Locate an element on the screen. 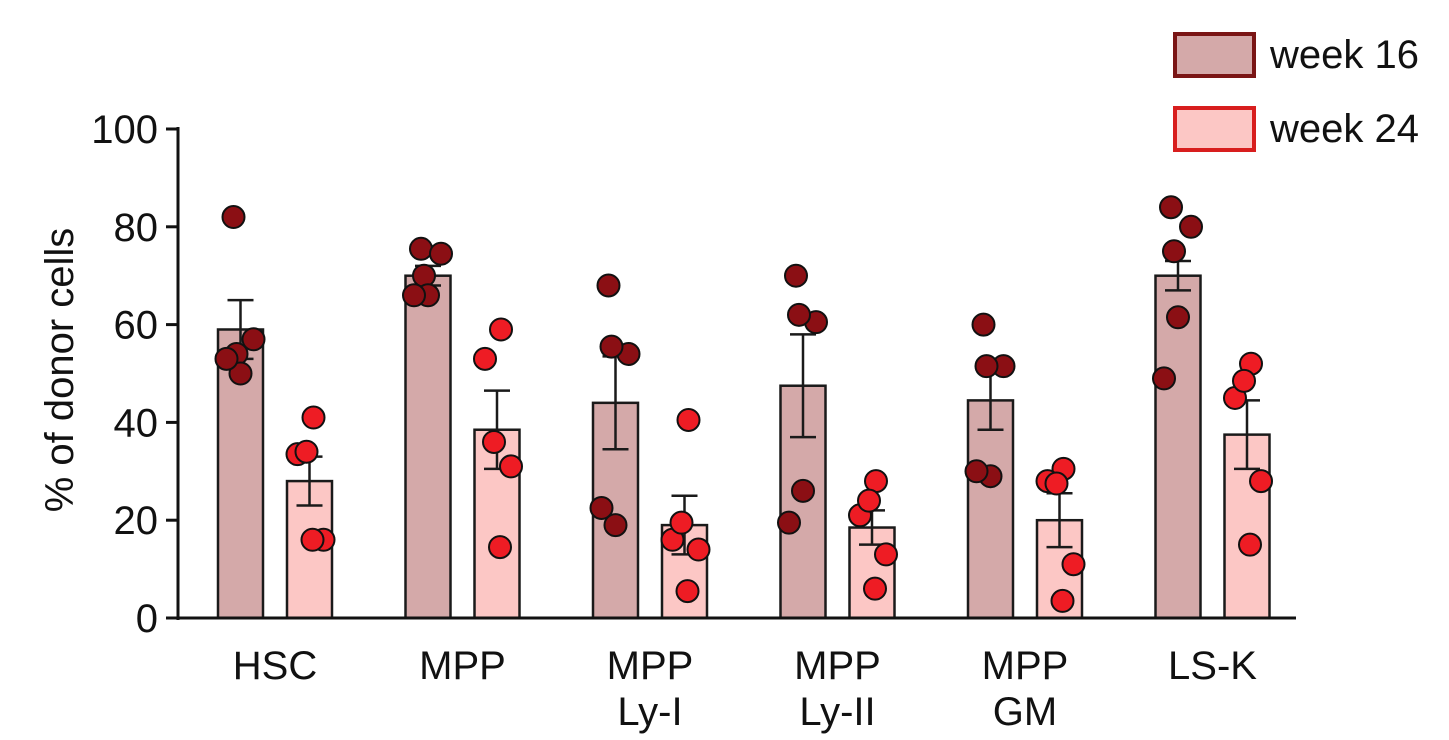 Image resolution: width=1449 pixels, height=740 pixels. y-axis-label: % of donor cells is located at coordinates (60, 370).